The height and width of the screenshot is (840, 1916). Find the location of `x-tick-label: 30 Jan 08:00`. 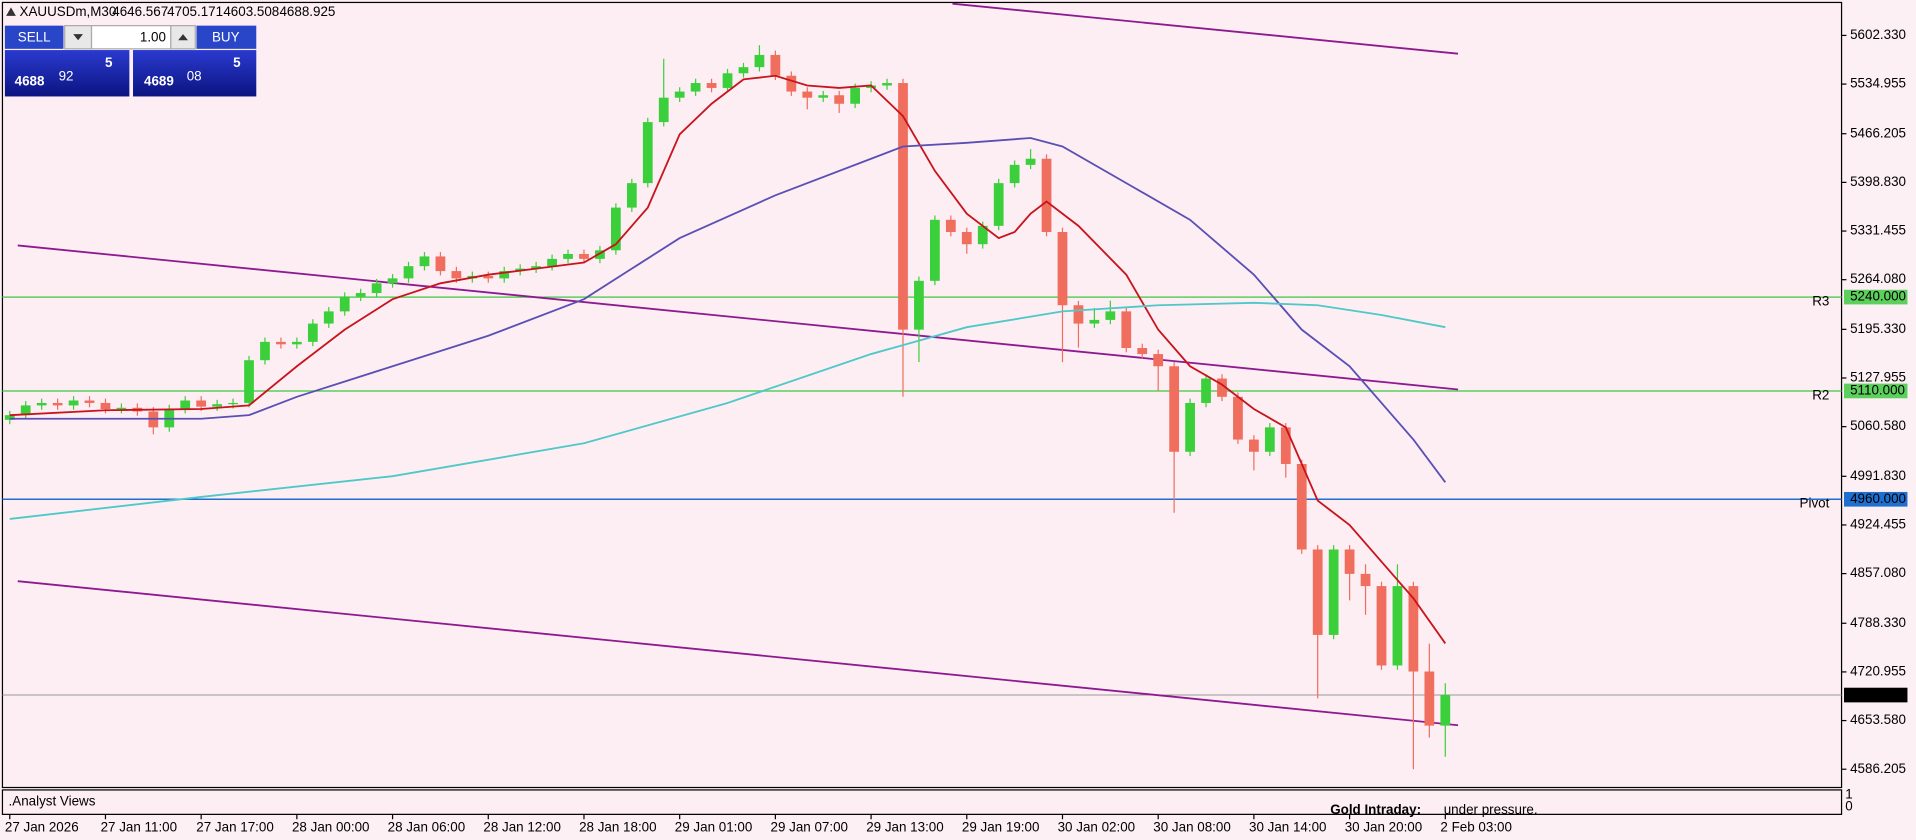

x-tick-label: 30 Jan 08:00 is located at coordinates (1192, 826).